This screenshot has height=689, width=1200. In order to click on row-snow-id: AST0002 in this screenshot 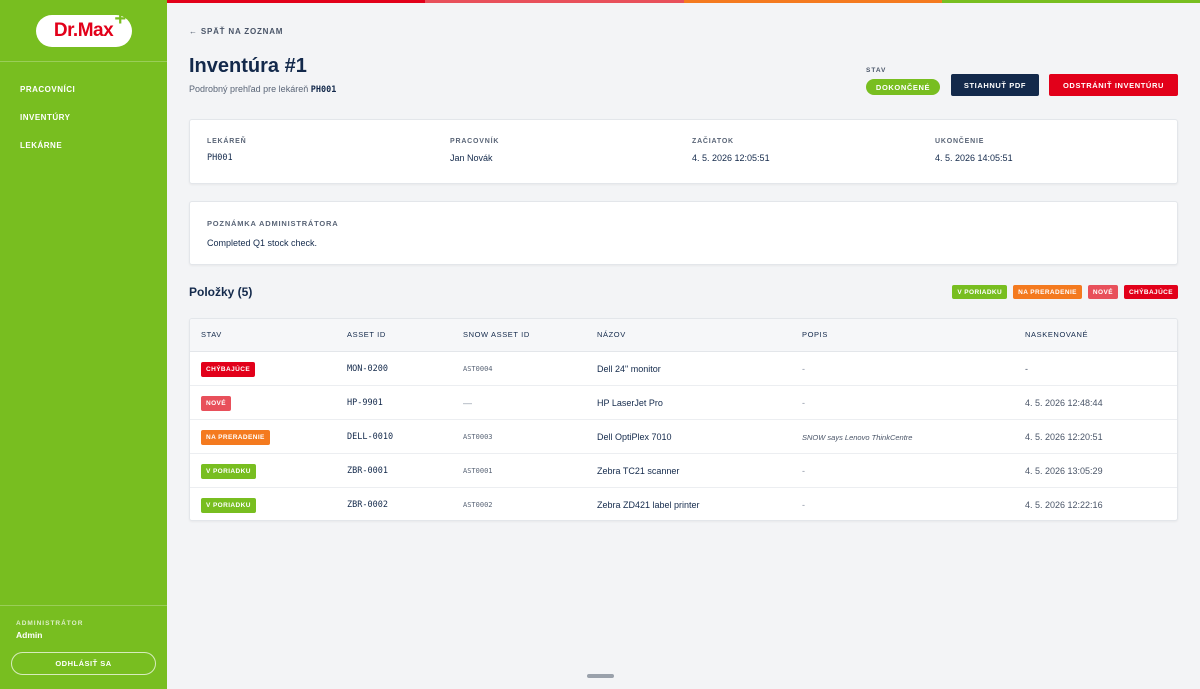, I will do `click(478, 505)`.